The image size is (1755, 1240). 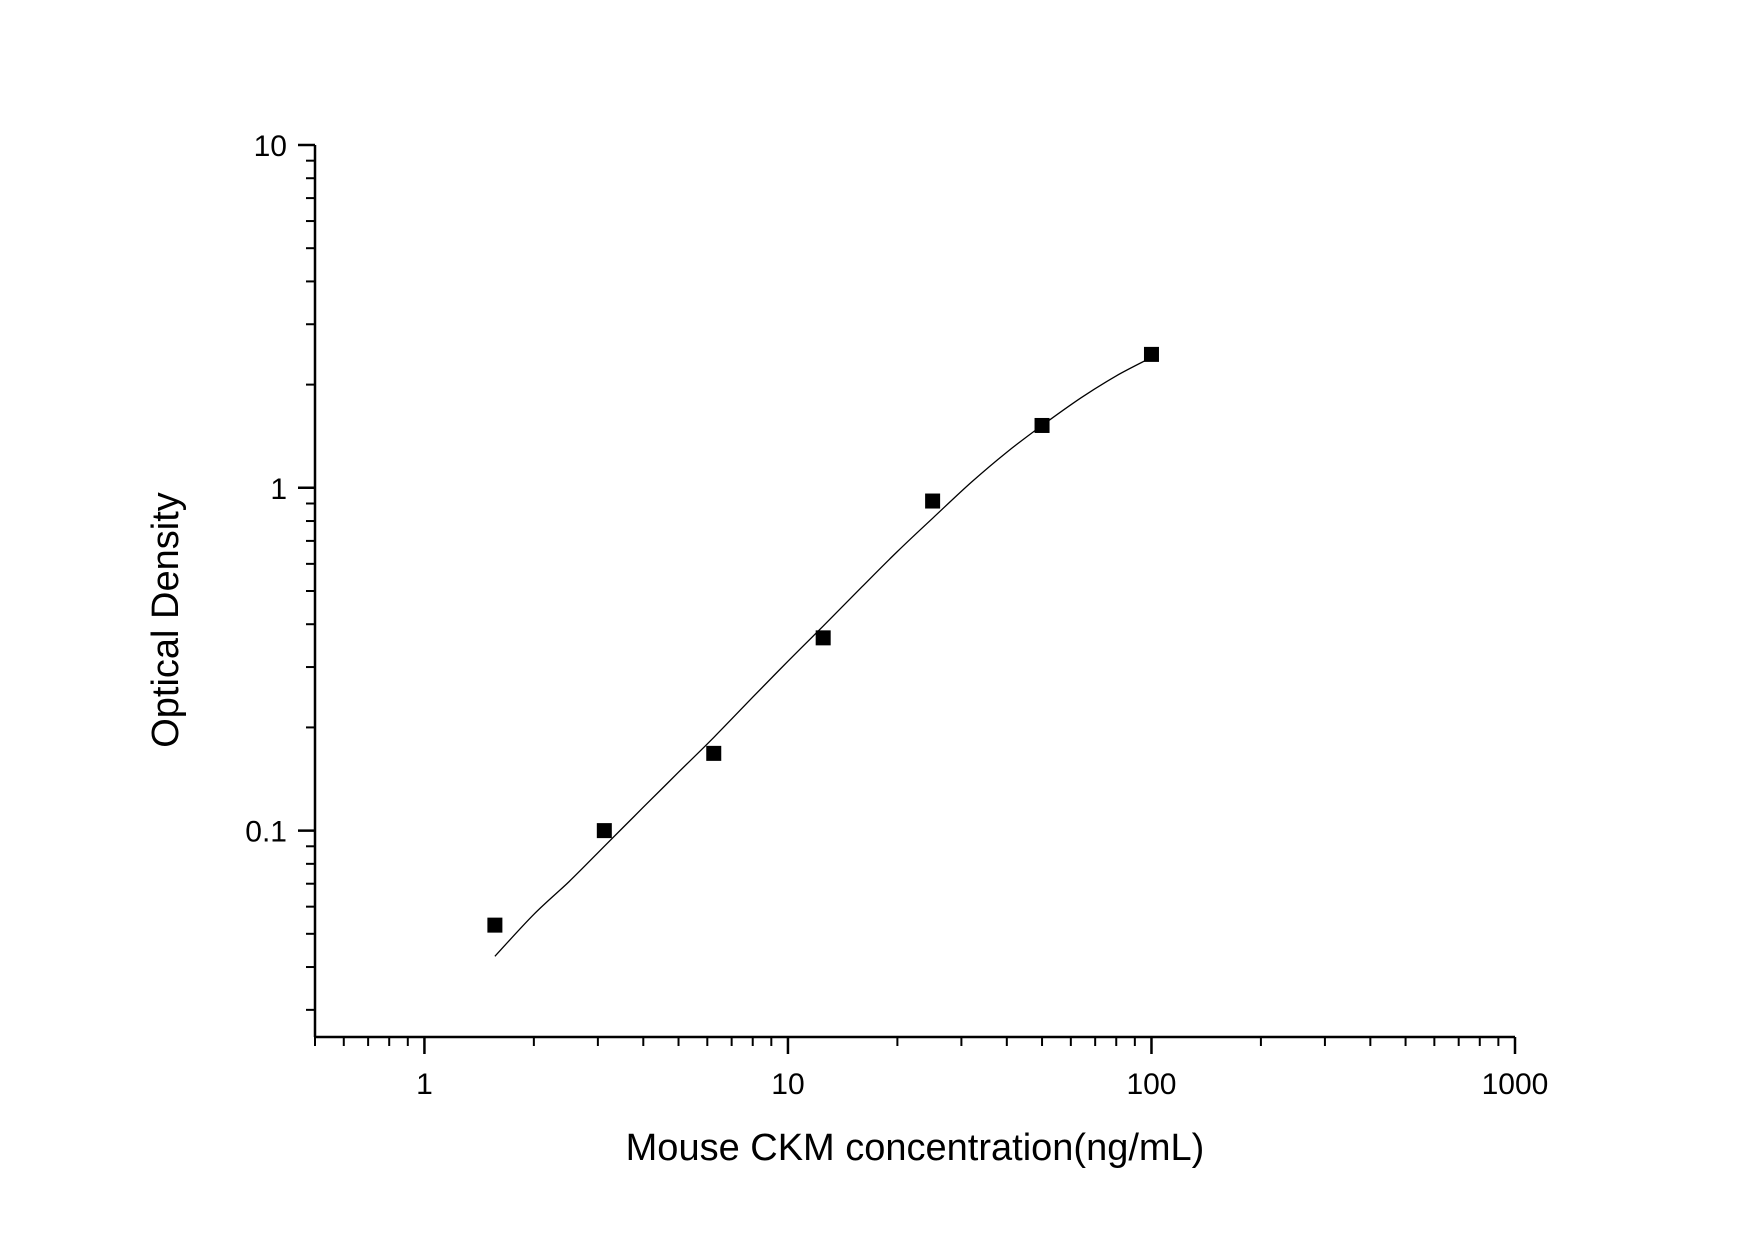 I want to click on y-axis-title: Optical Density, so click(x=166, y=620).